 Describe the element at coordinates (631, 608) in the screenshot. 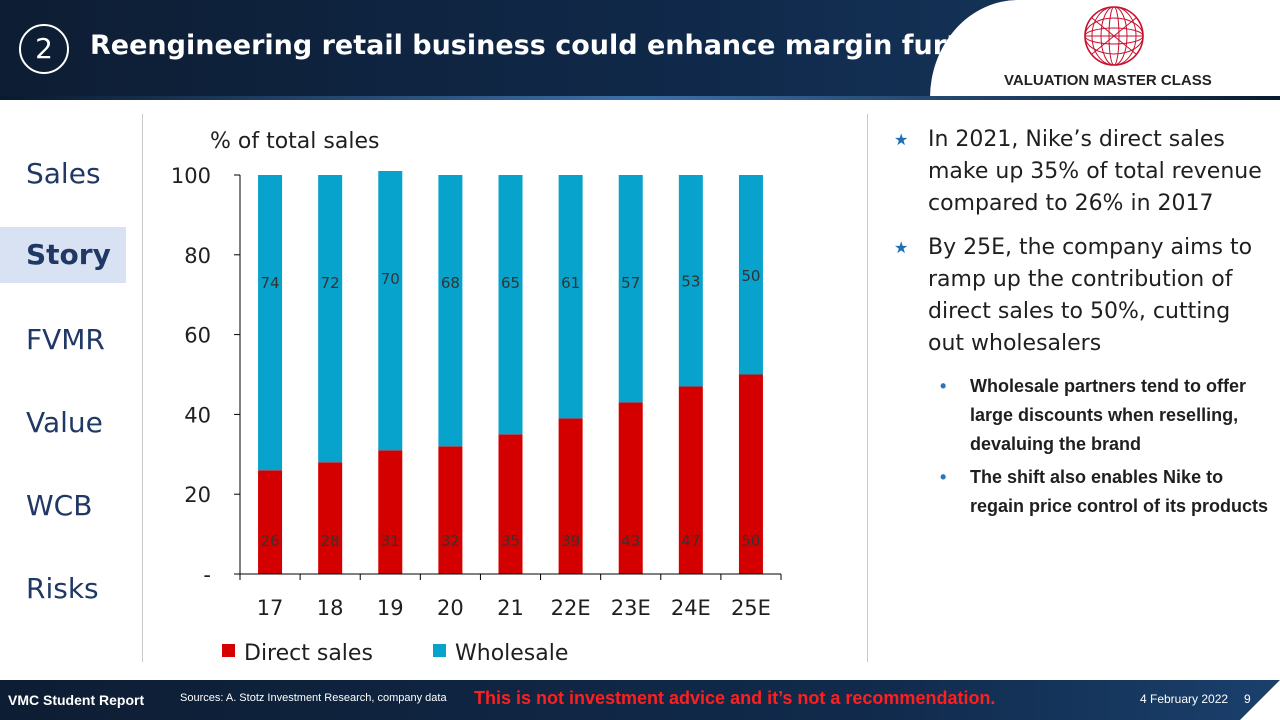

I see `x-tick-label: 23E` at that location.